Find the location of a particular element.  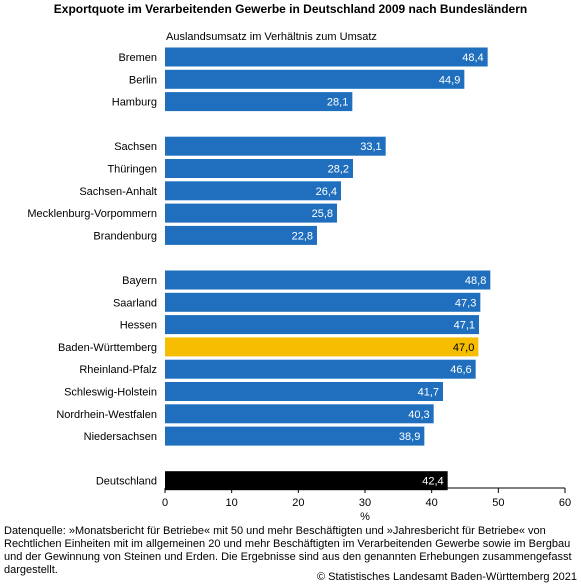

value-label-bayern: 48,8 is located at coordinates (475, 281).